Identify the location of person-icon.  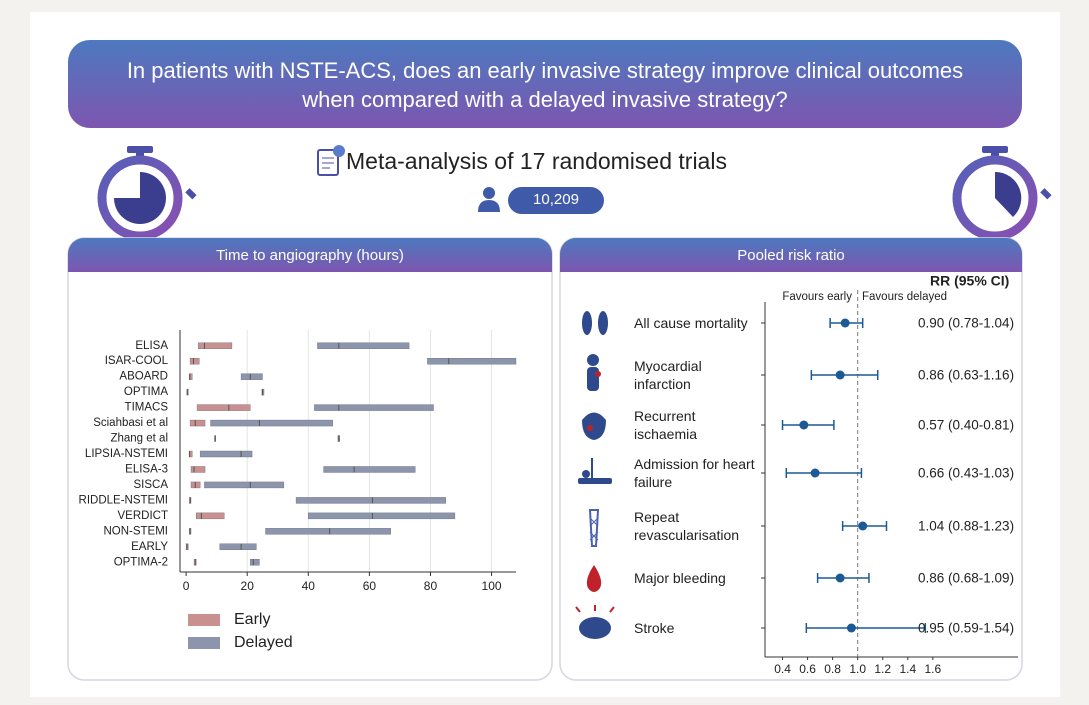
(489, 199).